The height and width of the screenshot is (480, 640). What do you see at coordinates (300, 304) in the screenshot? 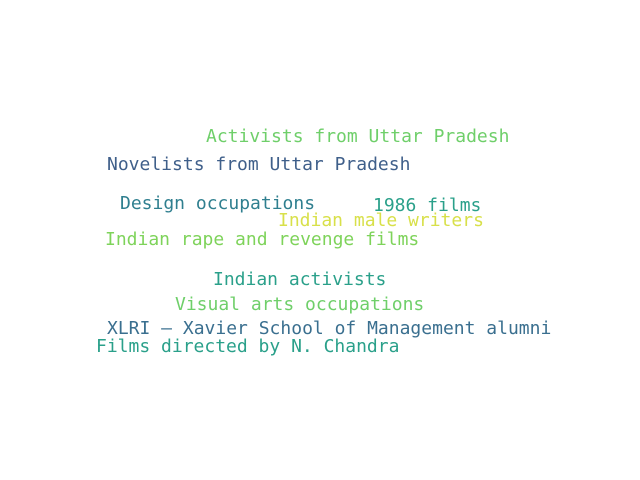
I see `word-visual-arts-occupations: Visual arts occupations` at bounding box center [300, 304].